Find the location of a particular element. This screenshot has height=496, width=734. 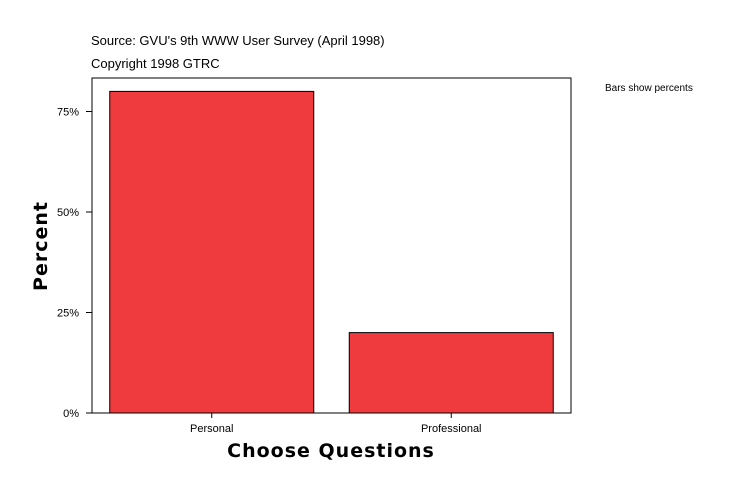

y-axis: 0% 25% 50% 75% is located at coordinates (74, 263).